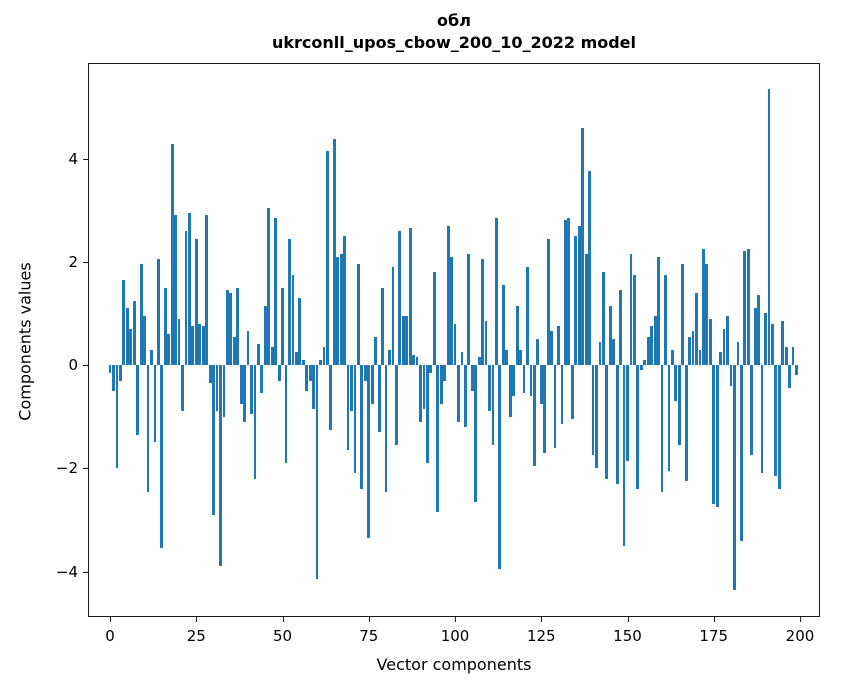  Describe the element at coordinates (454, 31) in the screenshot. I see `chart-title: обл ukrconll_upos_cbow_200_10_2022 model` at that location.